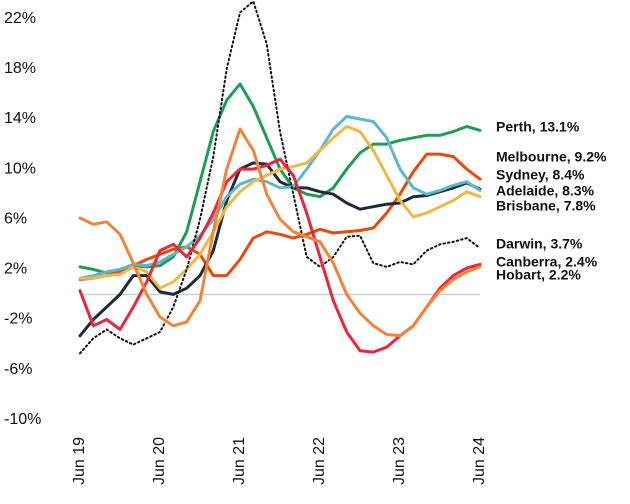 This screenshot has width=630, height=504. Describe the element at coordinates (538, 127) in the screenshot. I see `end-label: Perth, 13.1%` at that location.